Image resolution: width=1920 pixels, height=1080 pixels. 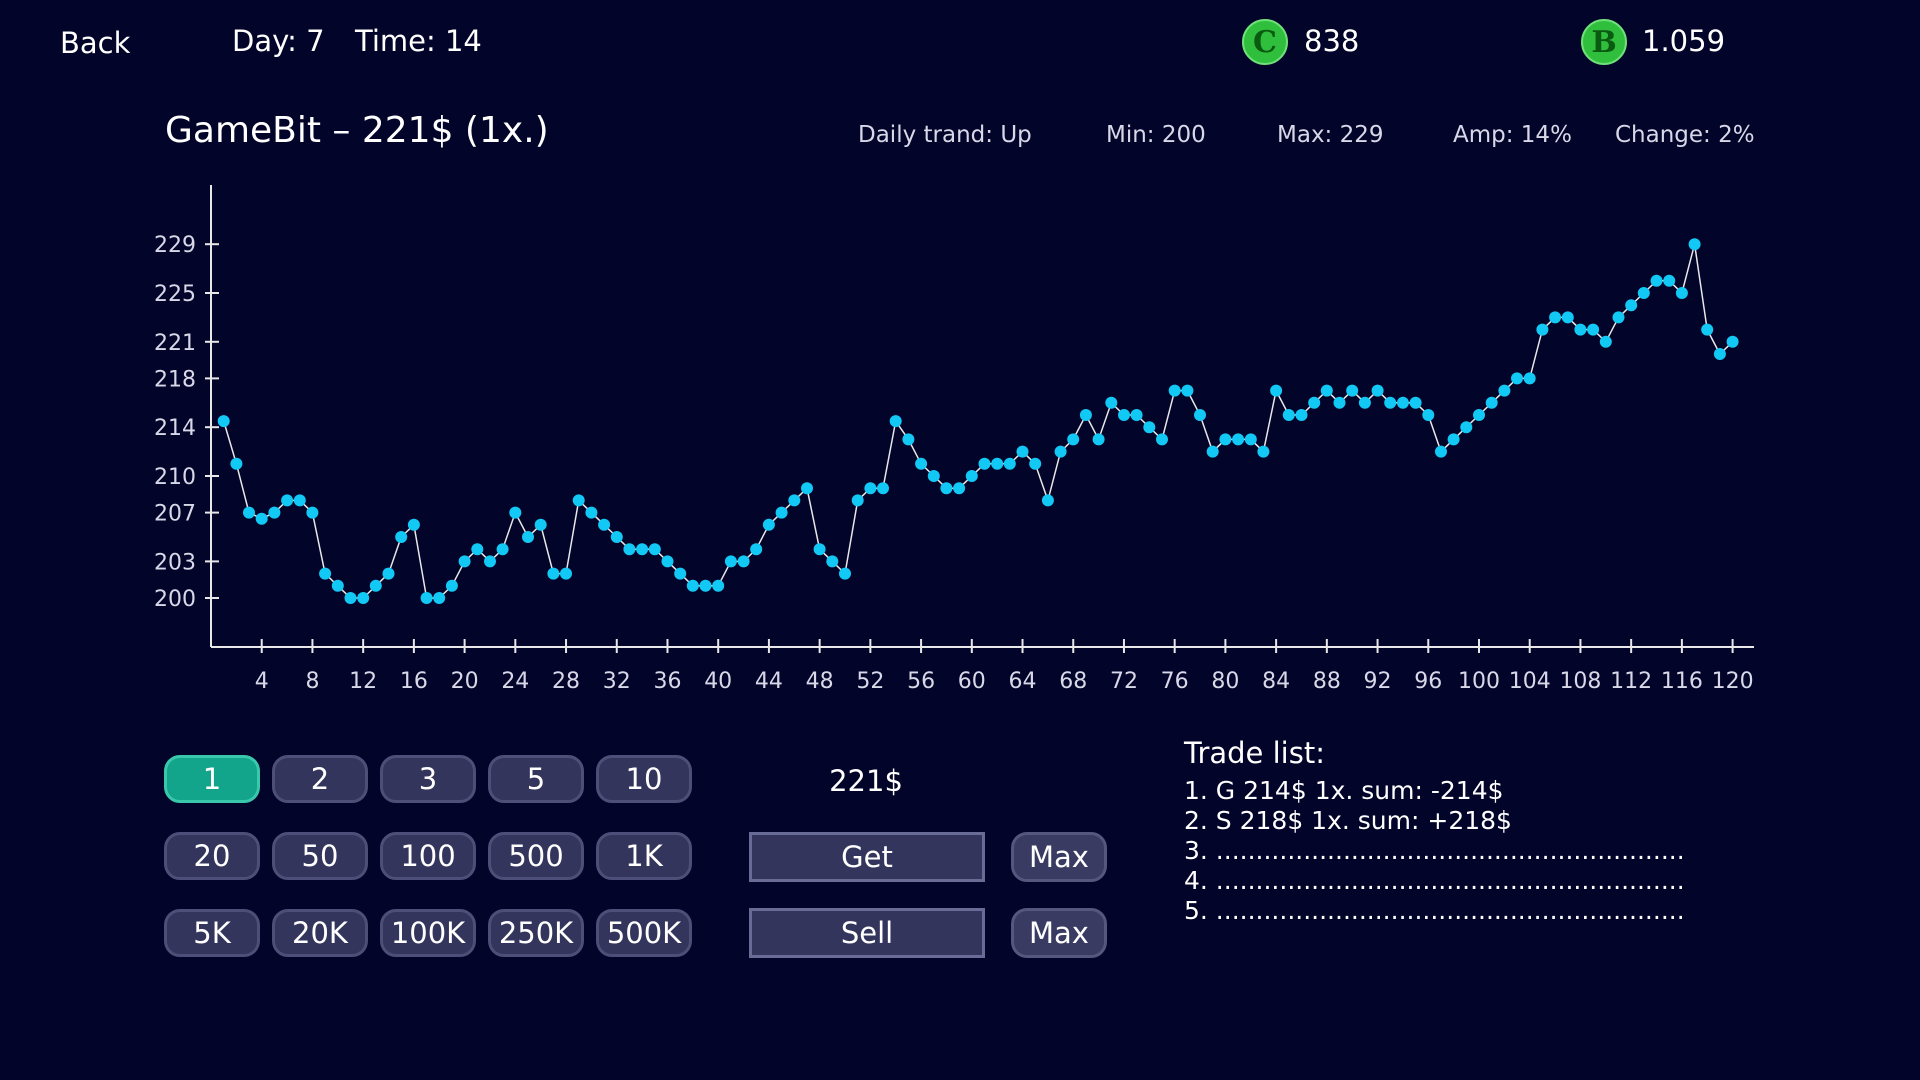 What do you see at coordinates (1254, 753) in the screenshot?
I see `trade-list-title: Trade list:` at bounding box center [1254, 753].